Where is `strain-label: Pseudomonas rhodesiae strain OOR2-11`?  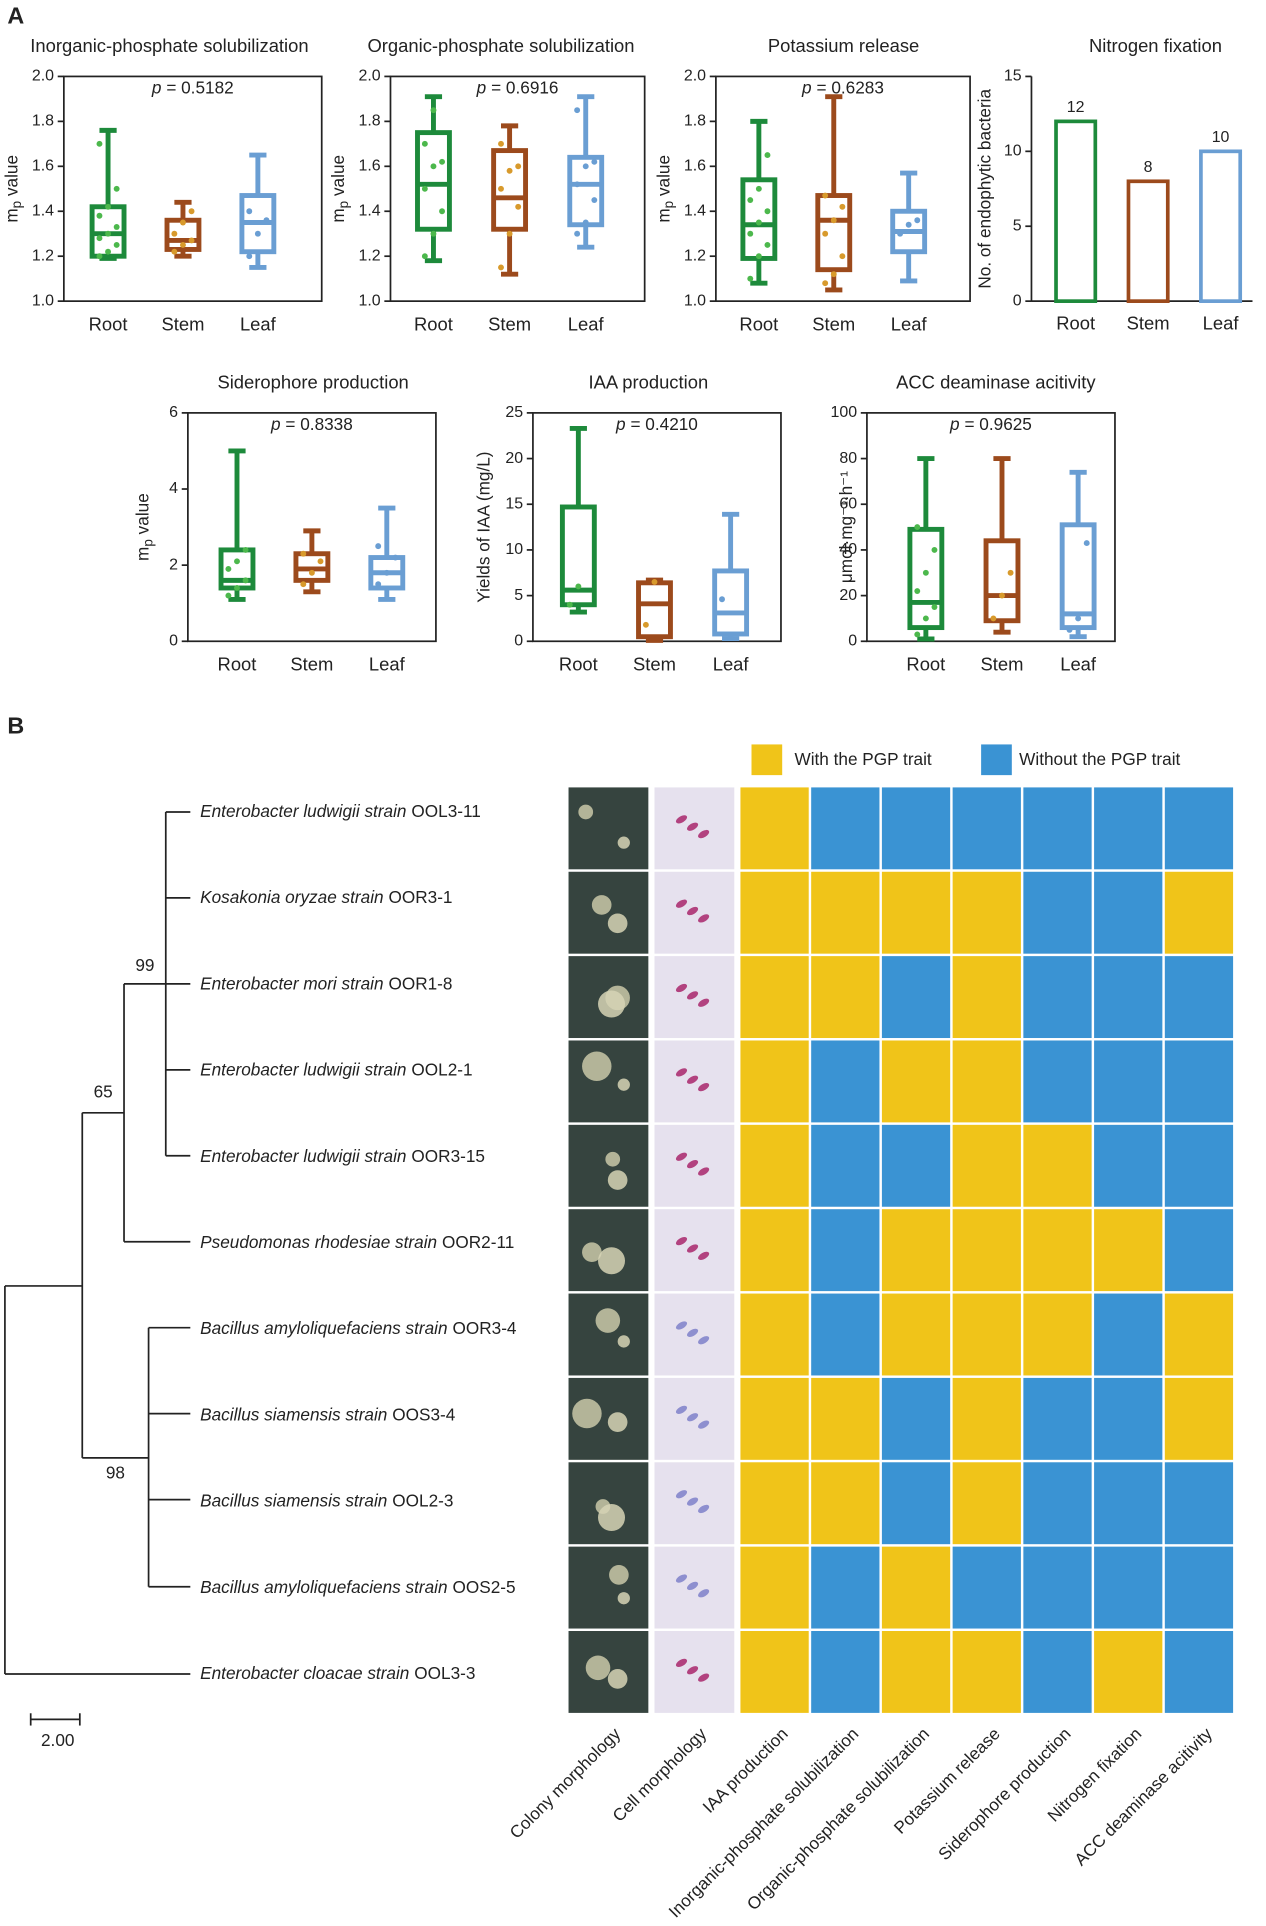 strain-label: Pseudomonas rhodesiae strain OOR2-11 is located at coordinates (357, 1242).